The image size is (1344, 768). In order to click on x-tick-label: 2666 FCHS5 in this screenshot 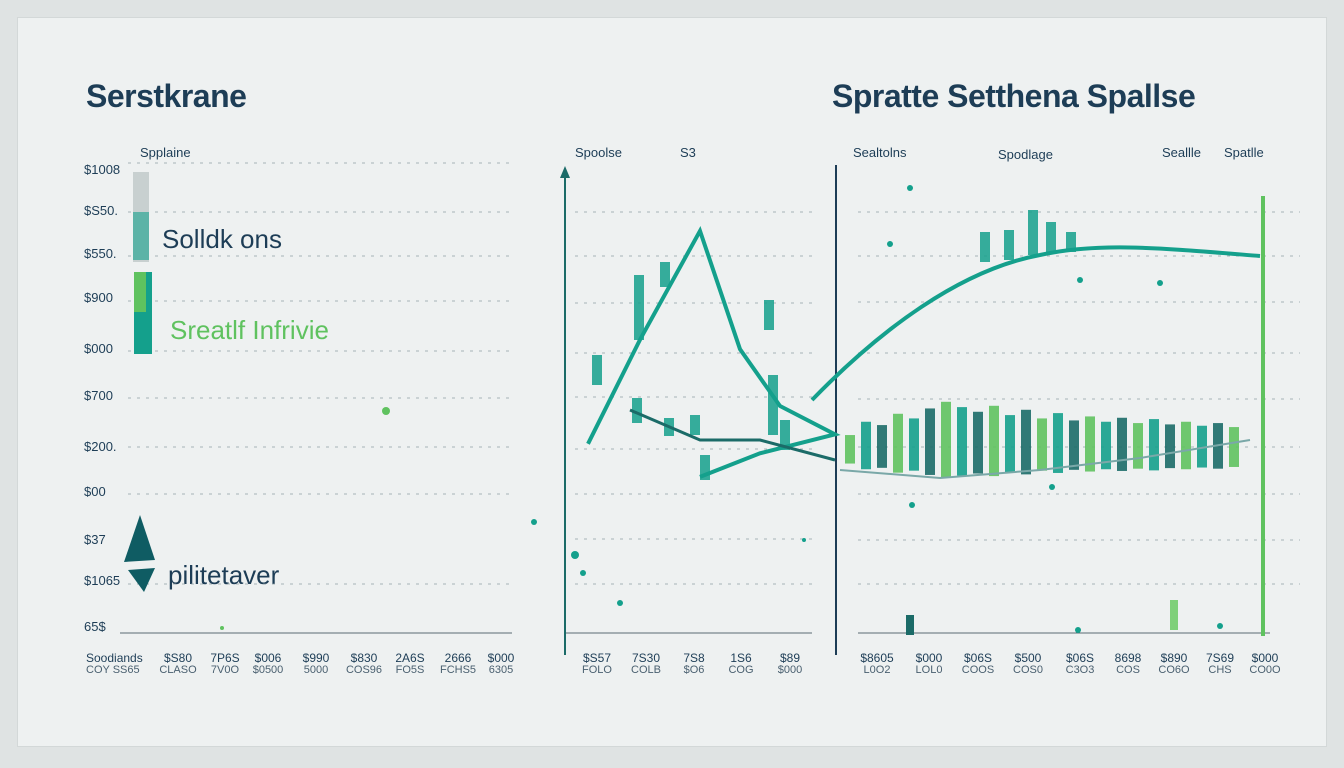, I will do `click(458, 664)`.